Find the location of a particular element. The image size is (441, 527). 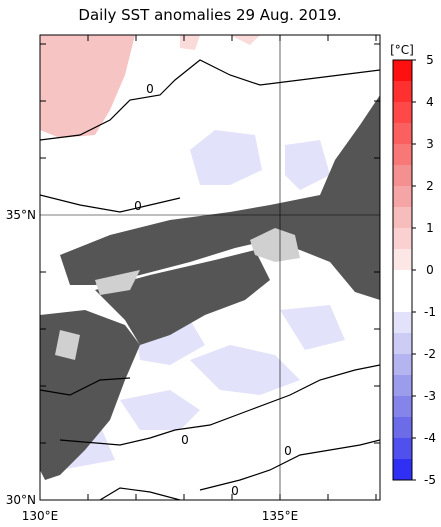

inland-sea is located at coordinates (177, 294).